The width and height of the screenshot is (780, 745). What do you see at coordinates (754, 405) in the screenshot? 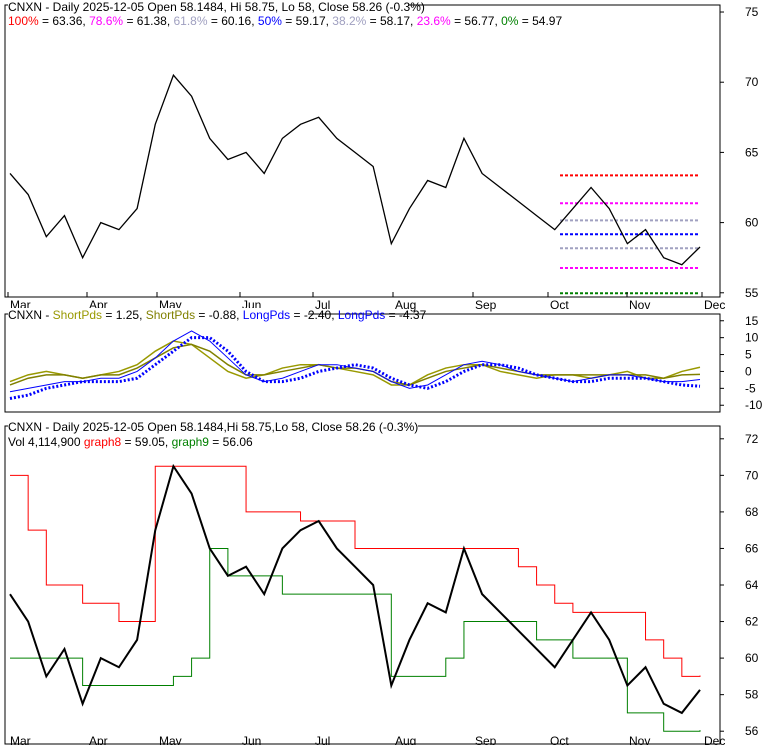
I see `y-tick-label: -10` at bounding box center [754, 405].